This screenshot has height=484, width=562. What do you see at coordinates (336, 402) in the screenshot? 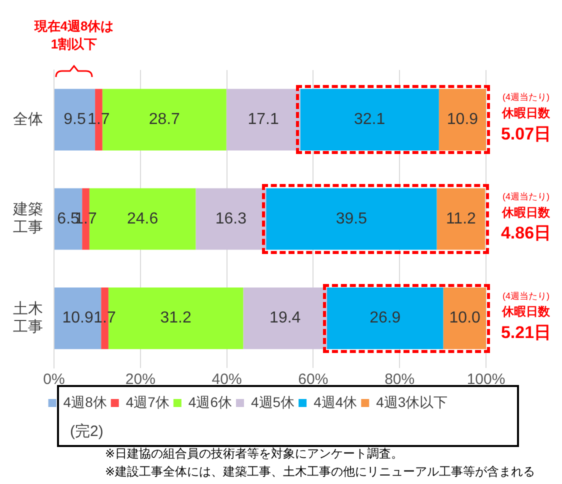
I see `legend-label: 4週4休` at bounding box center [336, 402].